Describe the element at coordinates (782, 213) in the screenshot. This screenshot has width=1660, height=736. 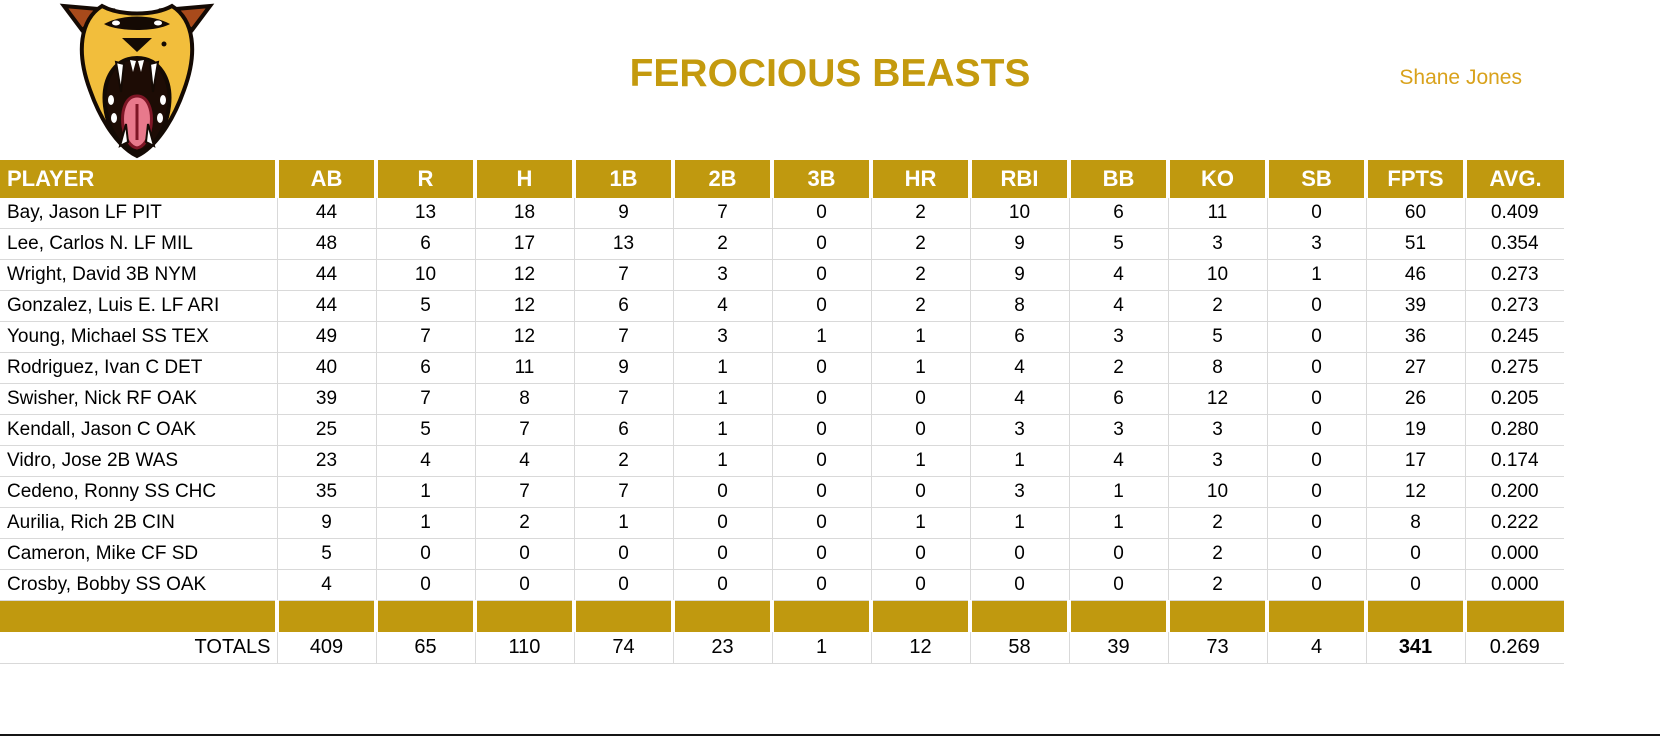
I see `table-row: Bay, Jason LF PIT 44 13 18 9 7 0 2 10 6 11 0 60 0.409` at that location.